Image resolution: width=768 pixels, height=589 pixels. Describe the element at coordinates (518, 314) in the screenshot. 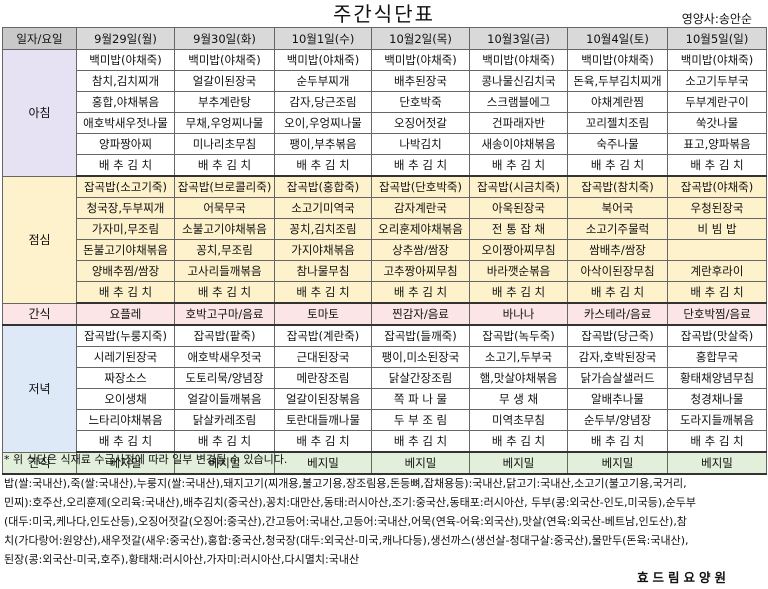

I see `menu-cell: 바나나` at that location.